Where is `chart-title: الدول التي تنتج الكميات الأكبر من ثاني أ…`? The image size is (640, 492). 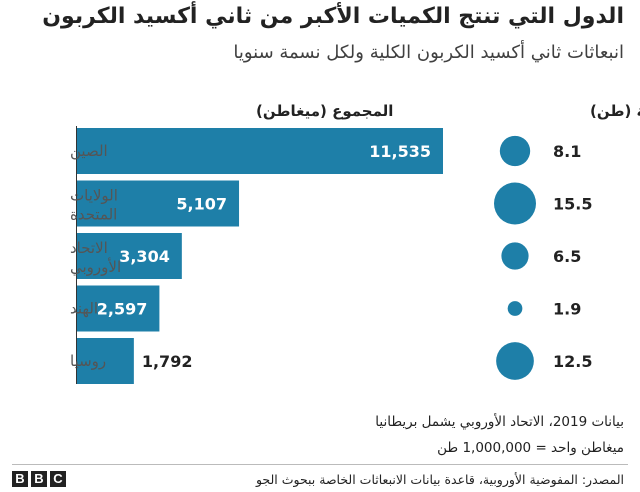 chart-title: الدول التي تنتج الكميات الأكبر من ثاني أ… is located at coordinates (333, 16).